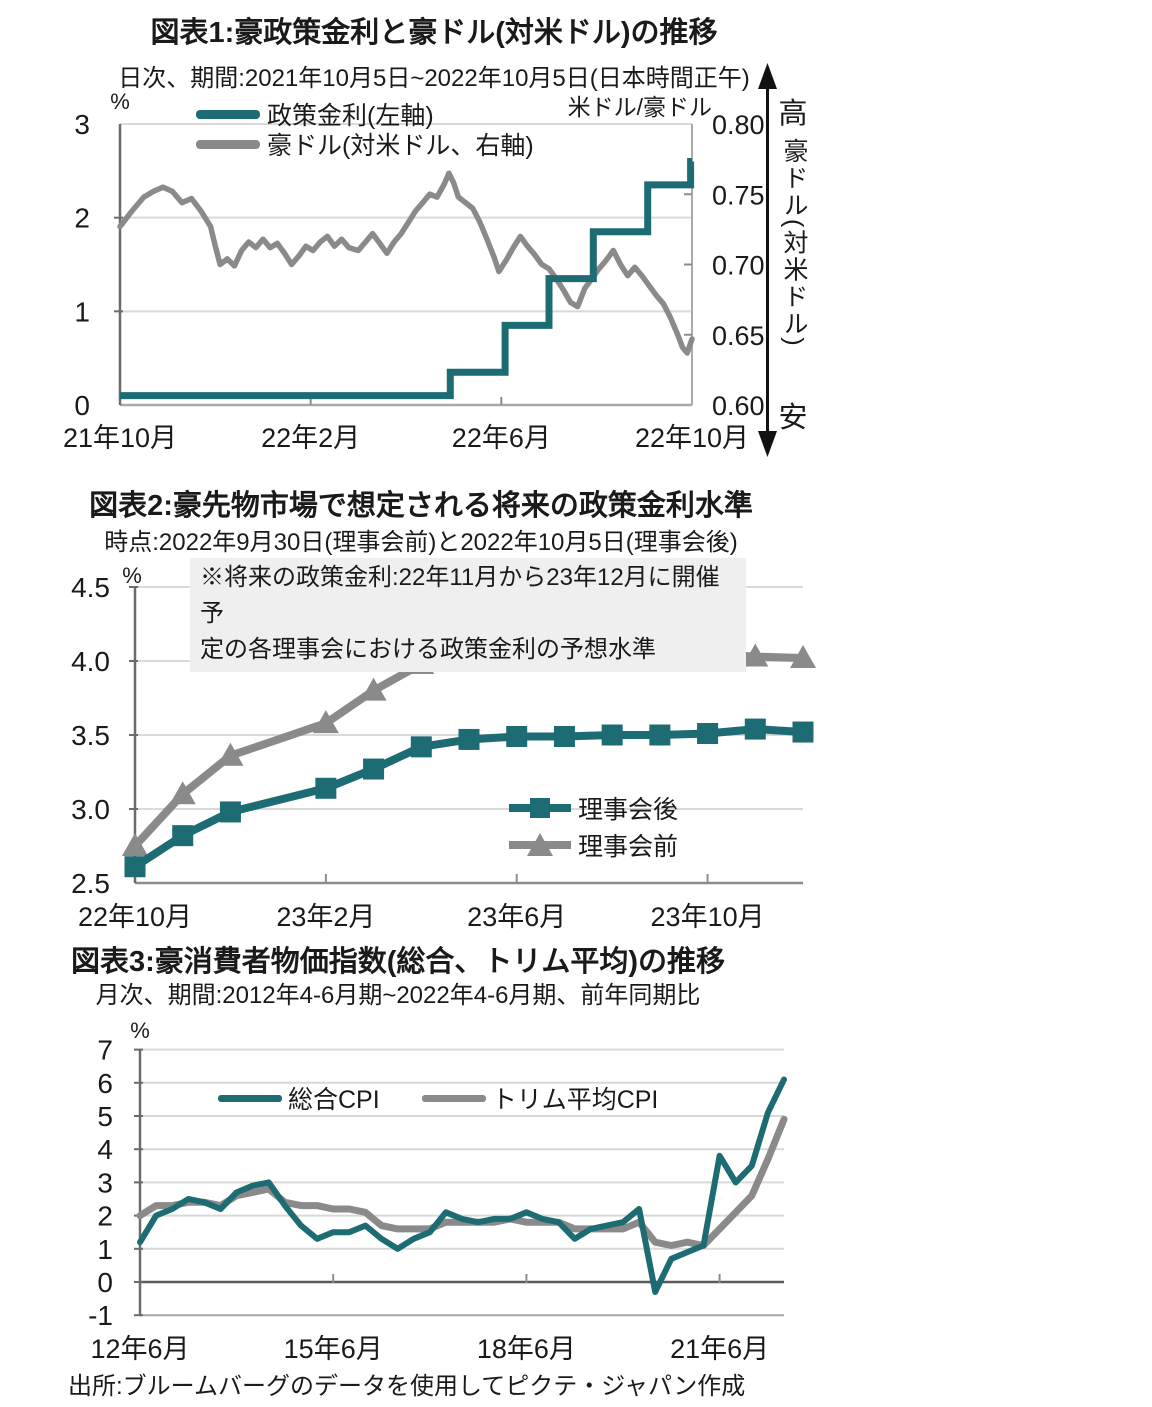 Image resolution: width=1152 pixels, height=1407 pixels. I want to click on policy-rate-legend-label: 政策金利(左軸), so click(350, 116).